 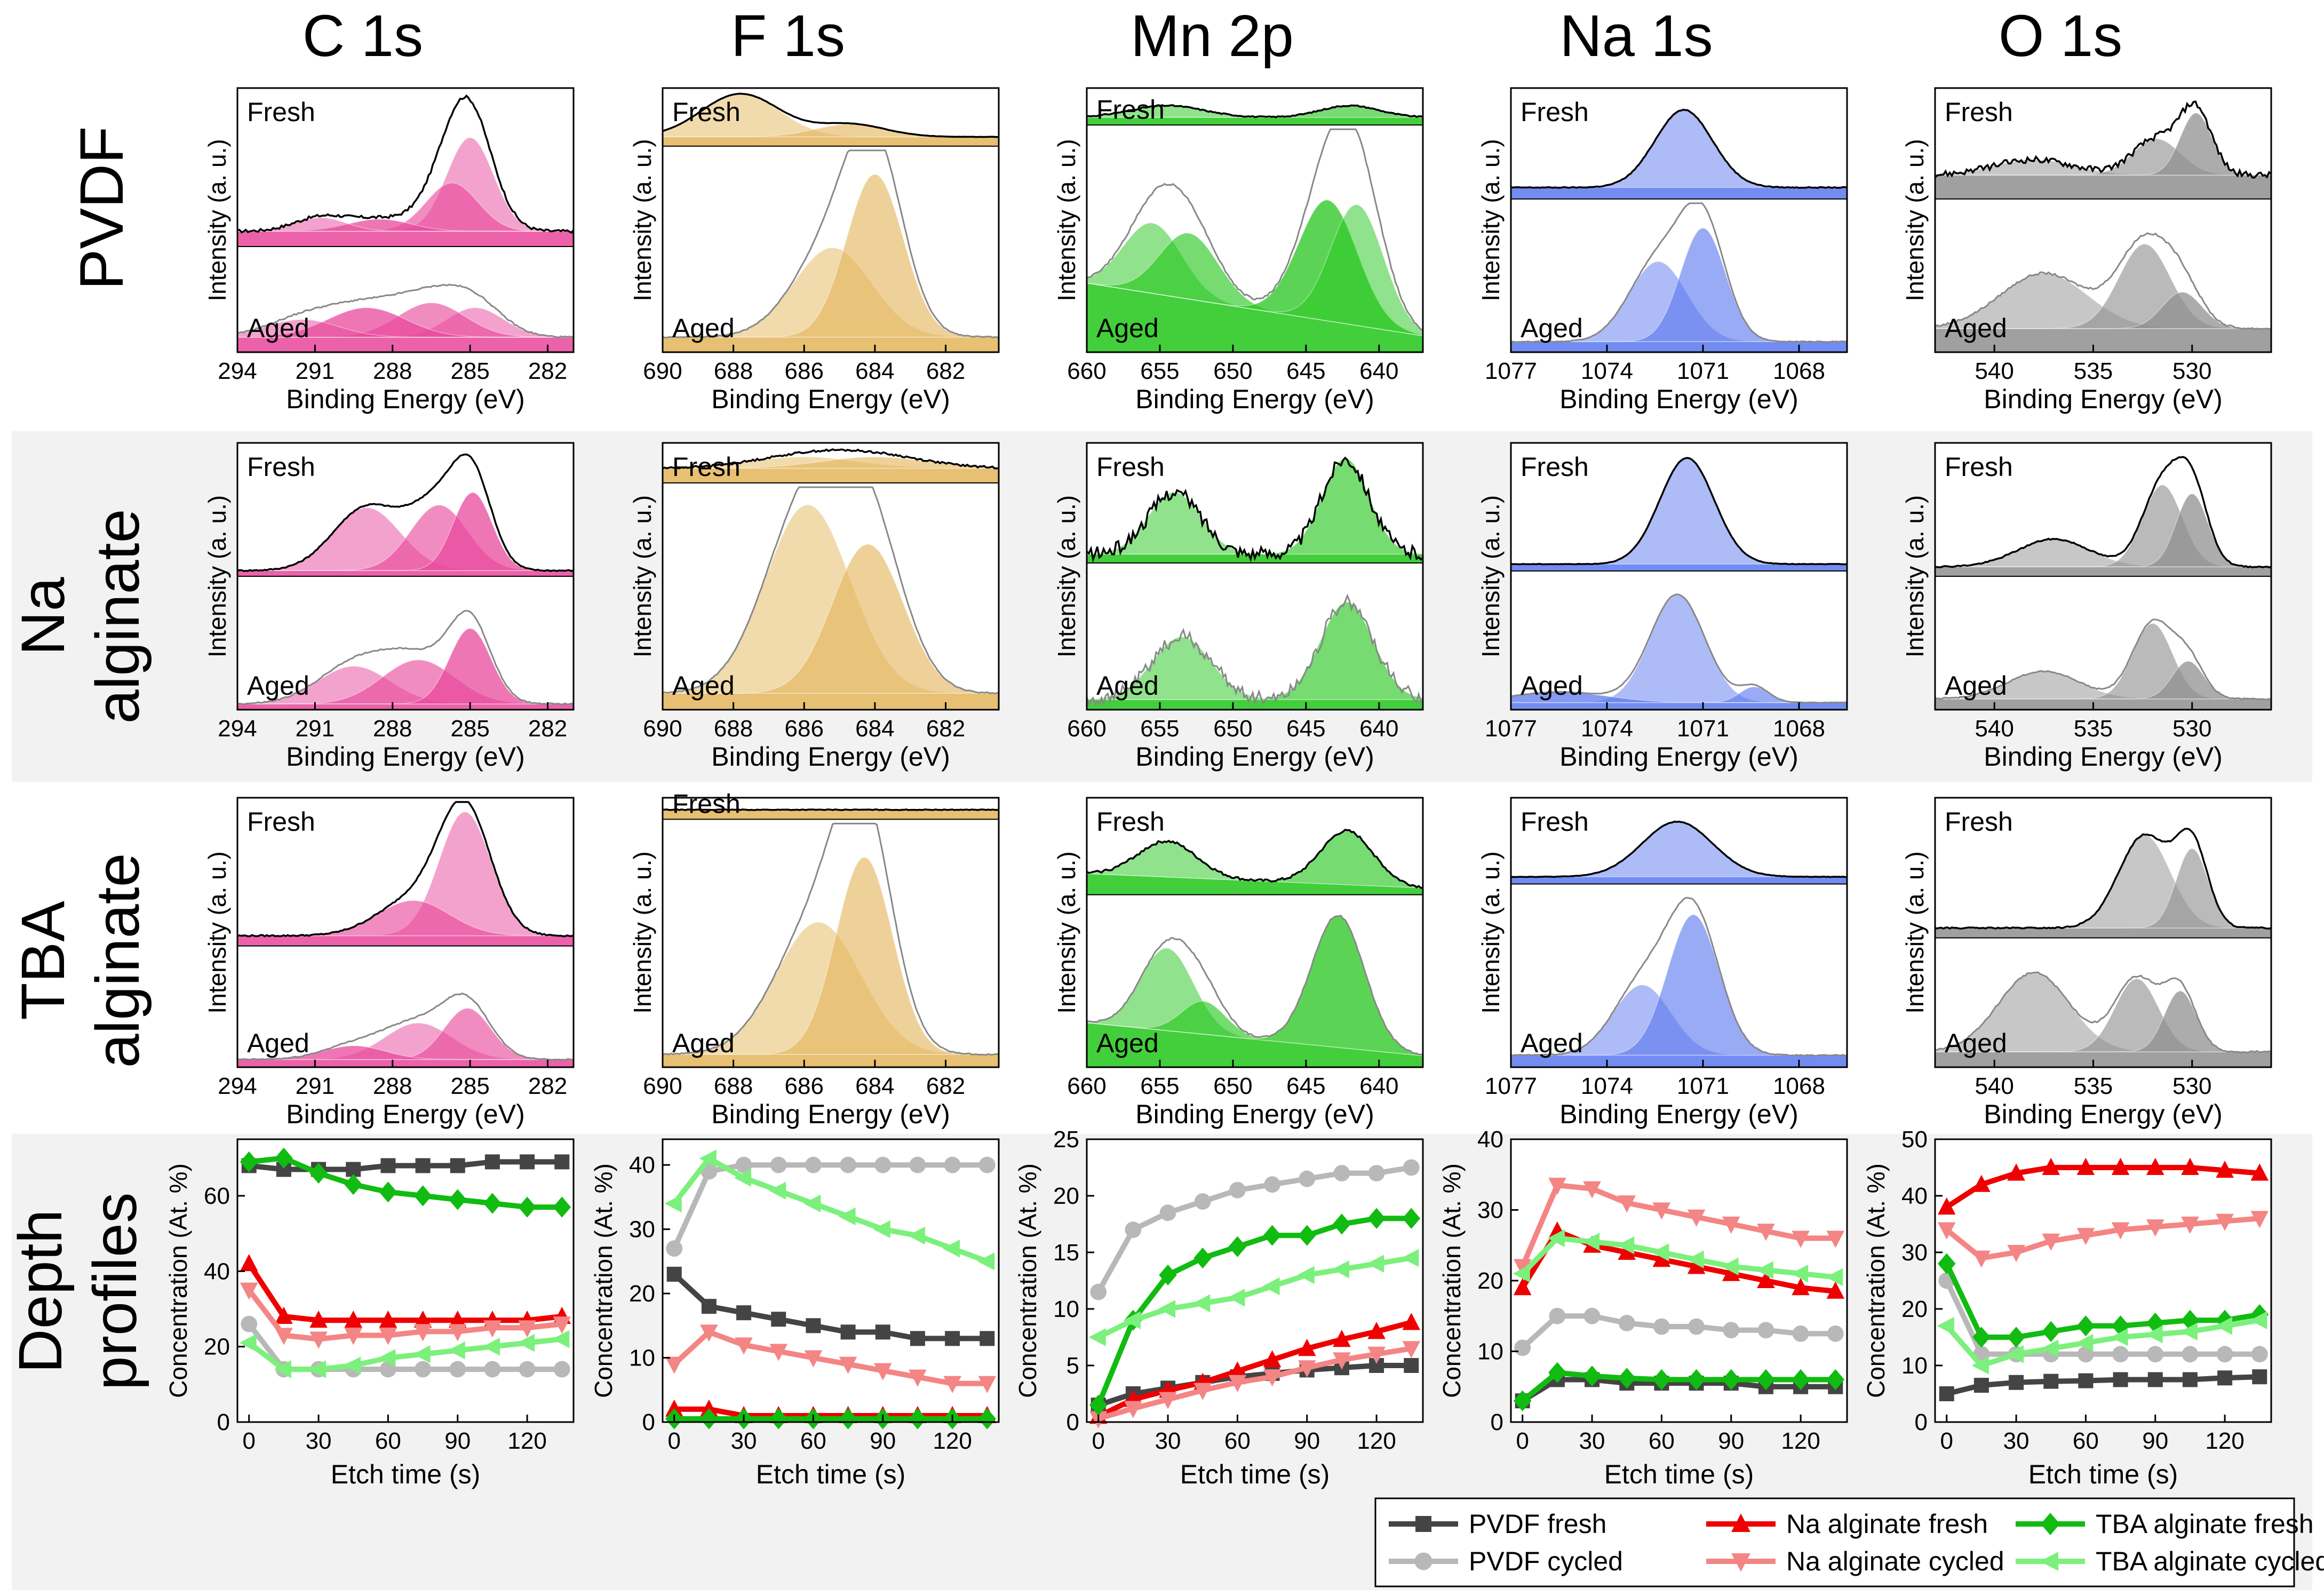 What do you see at coordinates (1087, 729) in the screenshot?
I see `x-tick-label: 660` at bounding box center [1087, 729].